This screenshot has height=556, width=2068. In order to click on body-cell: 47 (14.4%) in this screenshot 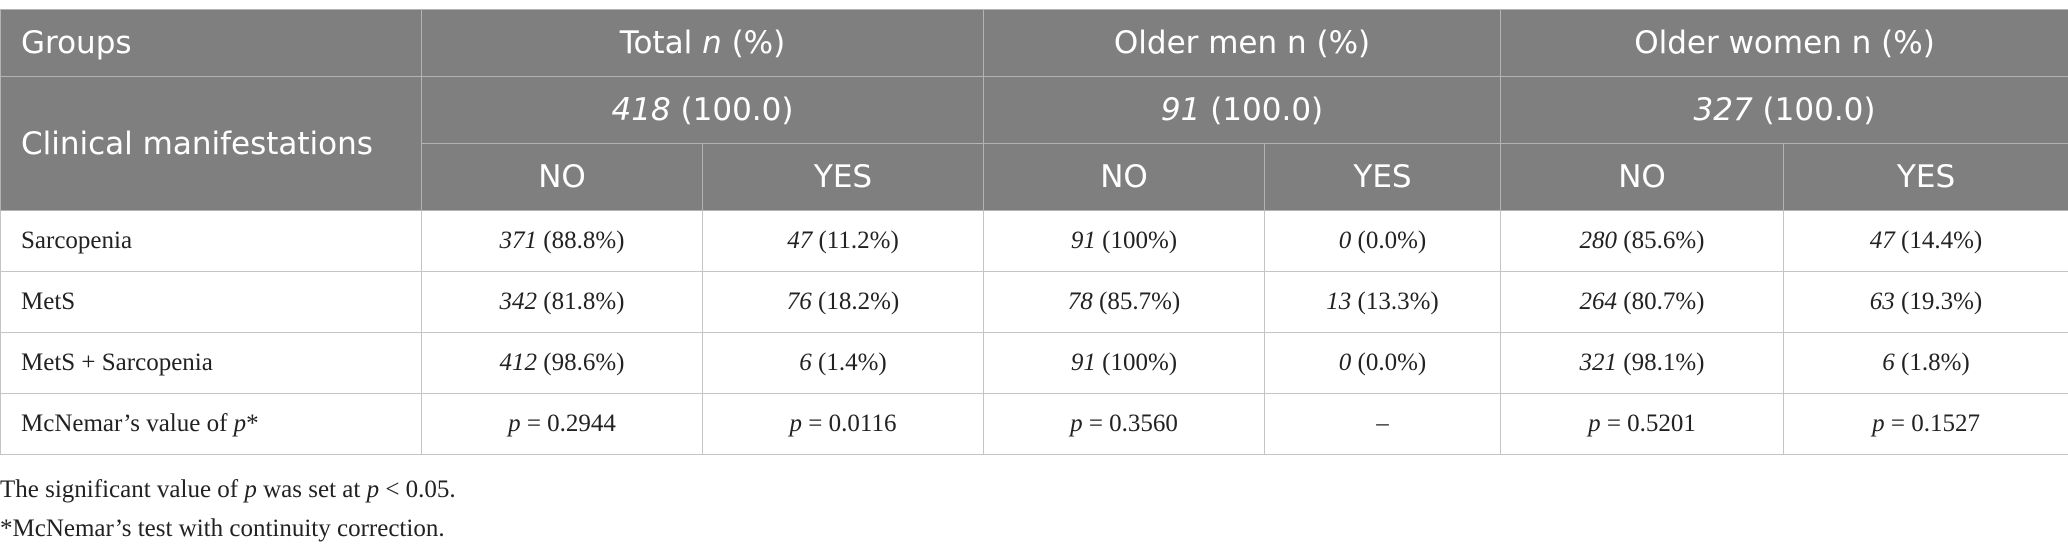, I will do `click(1925, 241)`.